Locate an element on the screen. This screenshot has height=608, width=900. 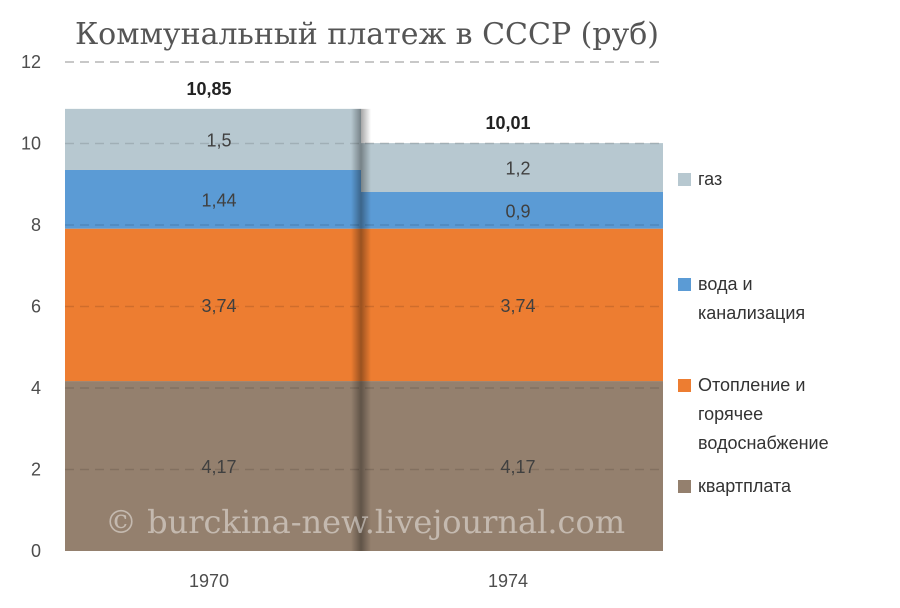
y-tick-label: 2 is located at coordinates (36, 470).